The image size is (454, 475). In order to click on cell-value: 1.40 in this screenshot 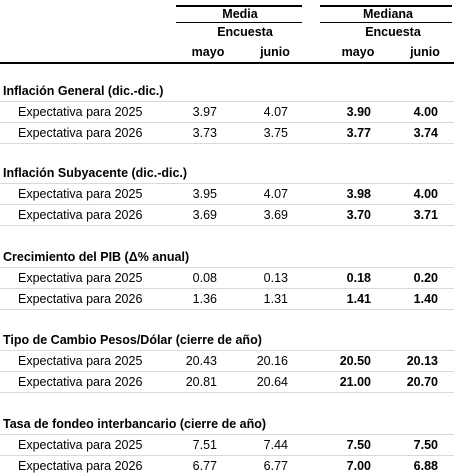, I will do `click(425, 299)`.